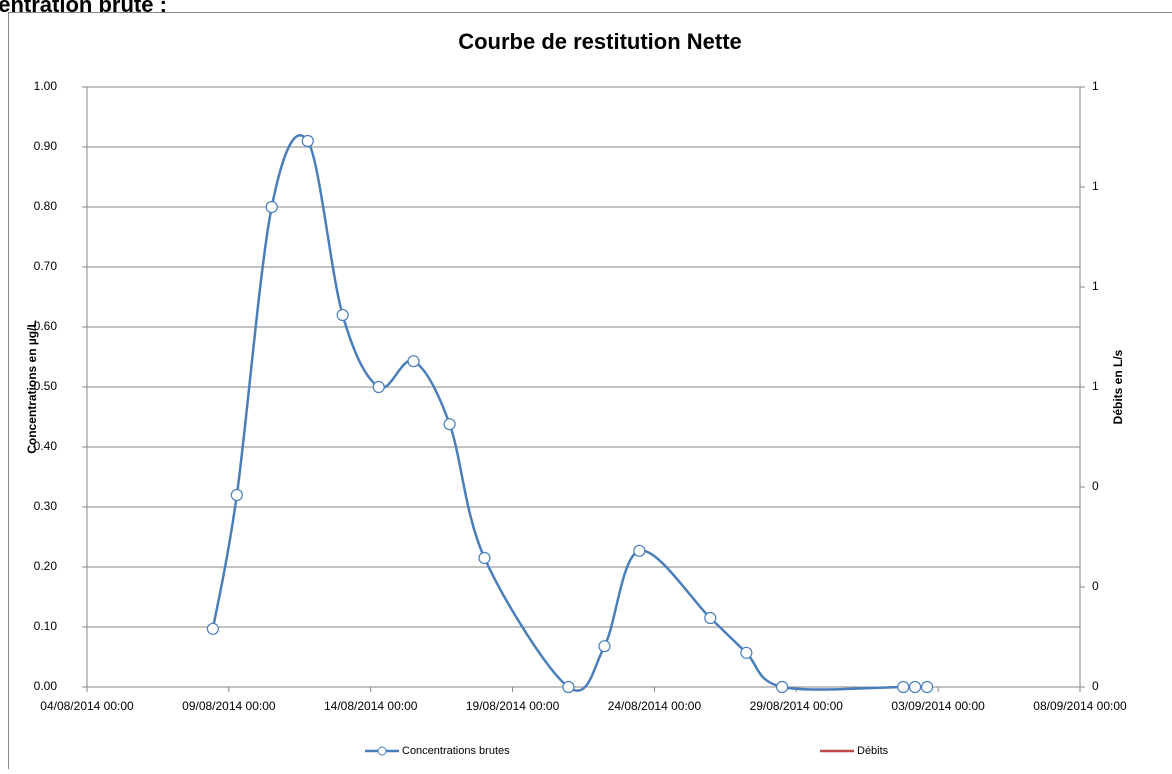 The height and width of the screenshot is (774, 1172). What do you see at coordinates (46, 266) in the screenshot?
I see `y-tick-label: 0.70` at bounding box center [46, 266].